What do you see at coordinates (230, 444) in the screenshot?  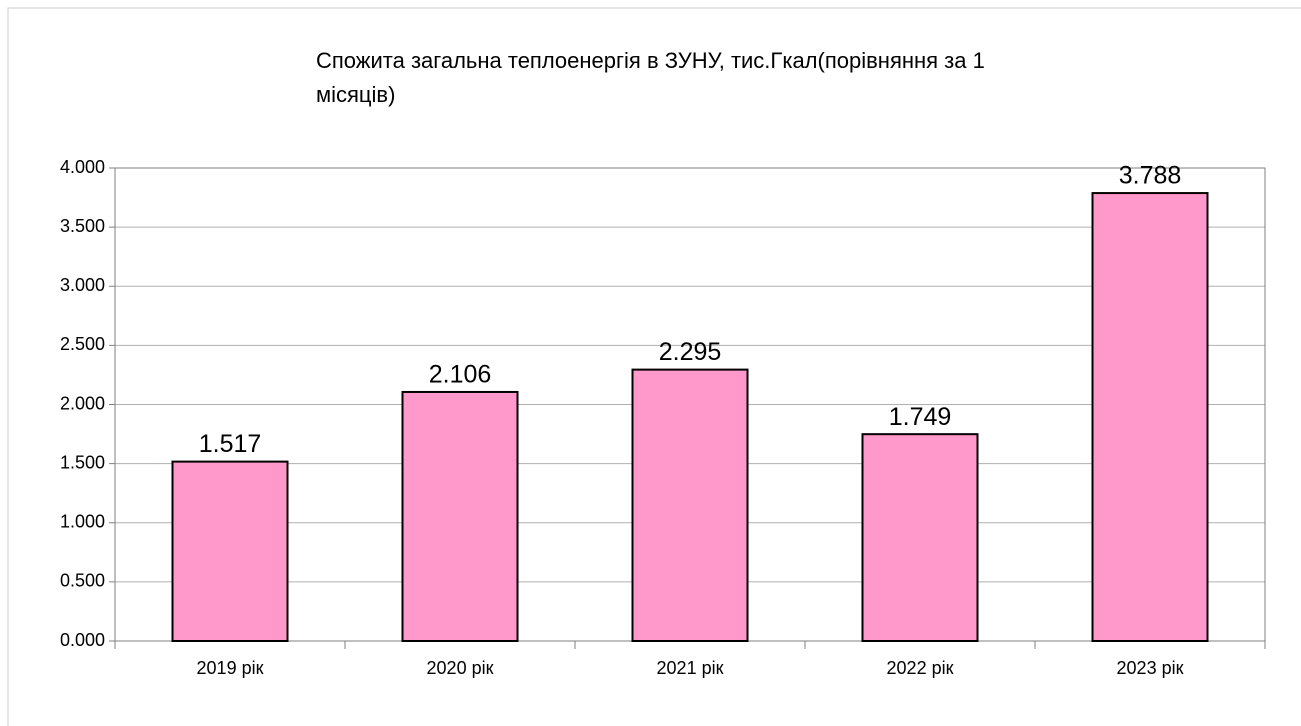 I see `value-label: 1.517` at bounding box center [230, 444].